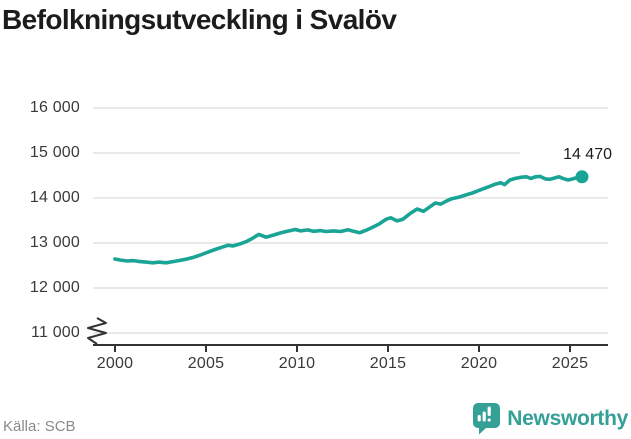 The width and height of the screenshot is (631, 439). What do you see at coordinates (39, 426) in the screenshot?
I see `source-credit: Källa: SCB` at bounding box center [39, 426].